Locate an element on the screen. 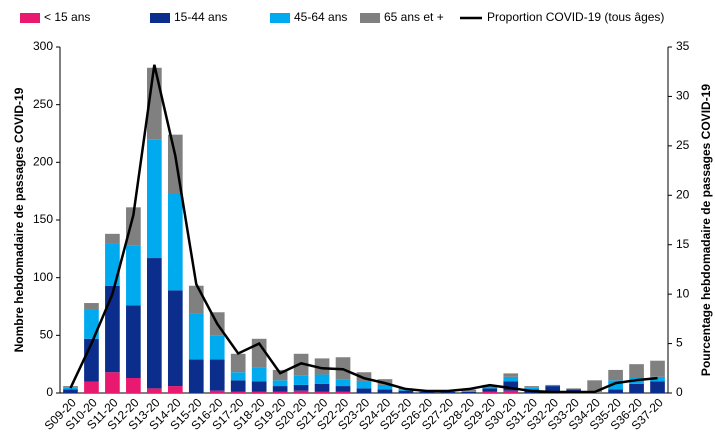  y2-tick-label: 25 is located at coordinates (683, 145).